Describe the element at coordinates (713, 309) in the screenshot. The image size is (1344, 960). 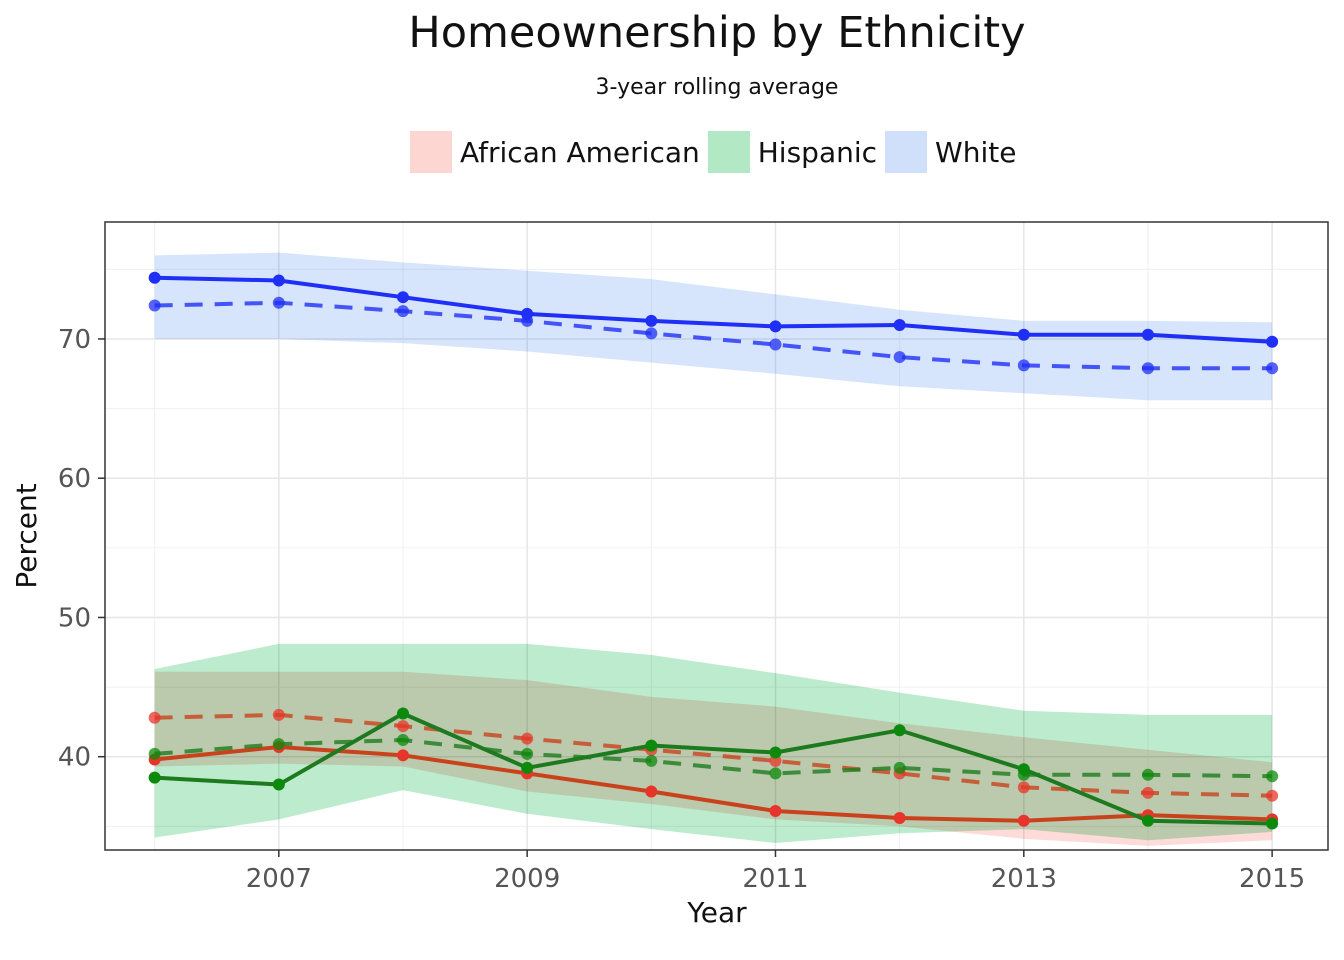
I see `line-white` at that location.